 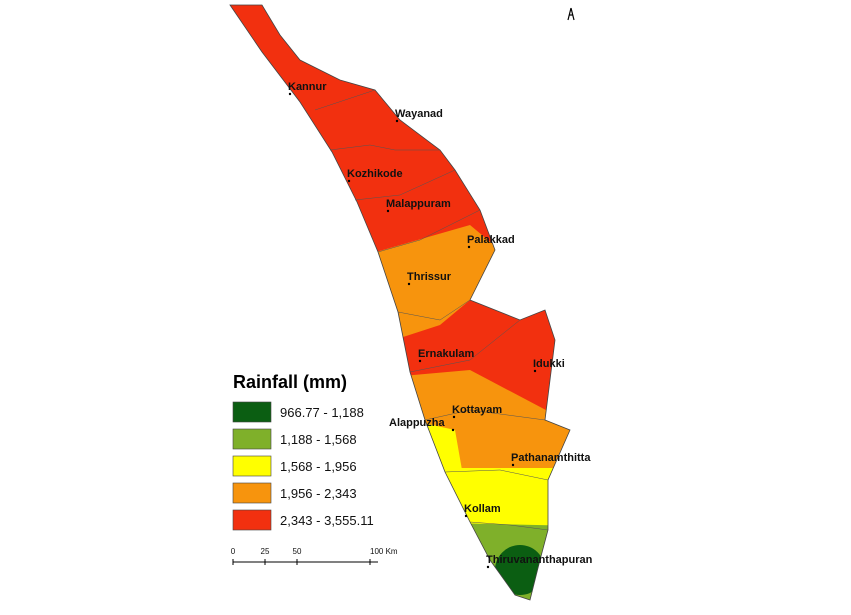 What do you see at coordinates (327, 520) in the screenshot?
I see `legend-label: 2,343 - 3,555.11` at bounding box center [327, 520].